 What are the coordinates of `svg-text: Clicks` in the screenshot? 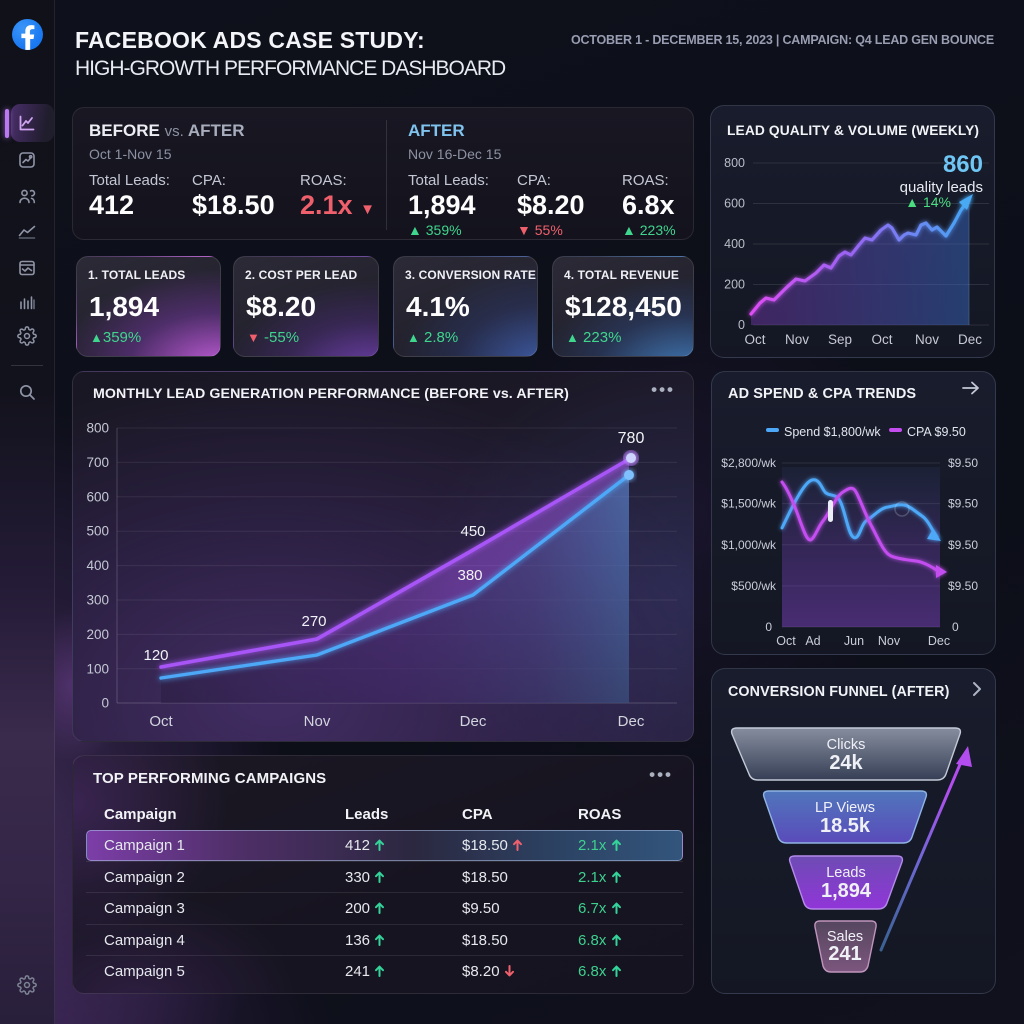 It's located at (846, 745).